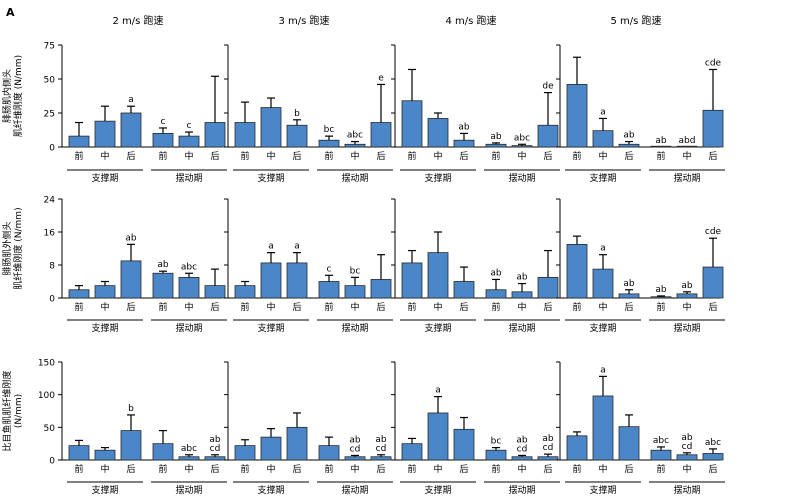 The height and width of the screenshot is (504, 800). Describe the element at coordinates (303, 20) in the screenshot. I see `column-title: 3 m/s 跑速` at that location.